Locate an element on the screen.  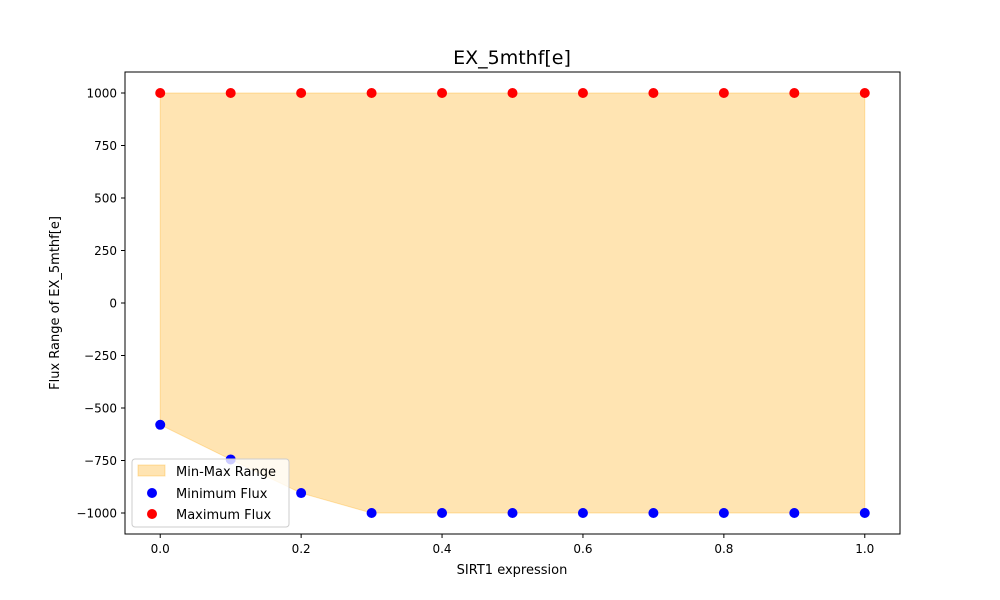
legend-label-min: Minimum Flux is located at coordinates (222, 494).